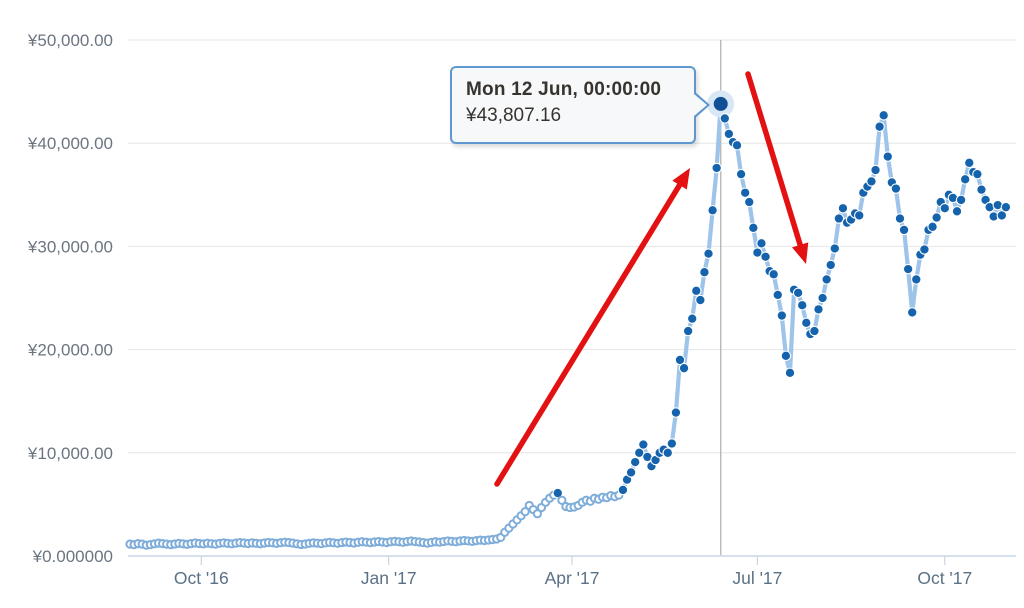 The width and height of the screenshot is (1024, 608). What do you see at coordinates (720, 103) in the screenshot?
I see `selected-data-point` at bounding box center [720, 103].